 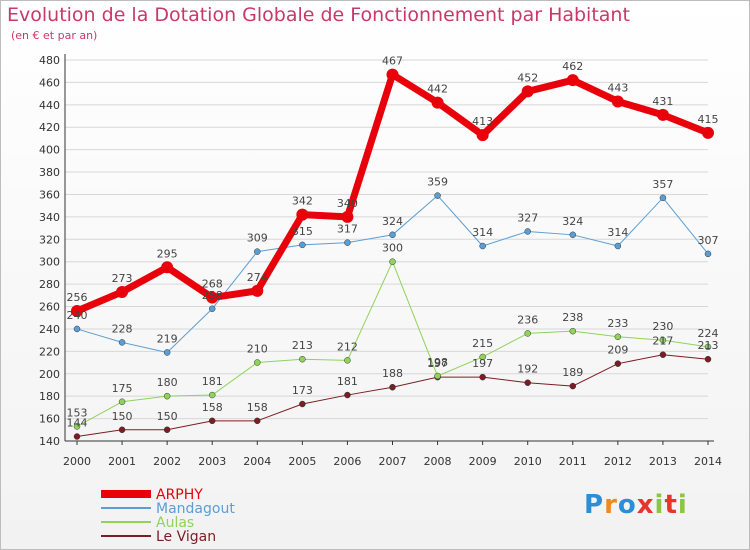 I want to click on data-label-mandagout: 228, so click(x=122, y=328).